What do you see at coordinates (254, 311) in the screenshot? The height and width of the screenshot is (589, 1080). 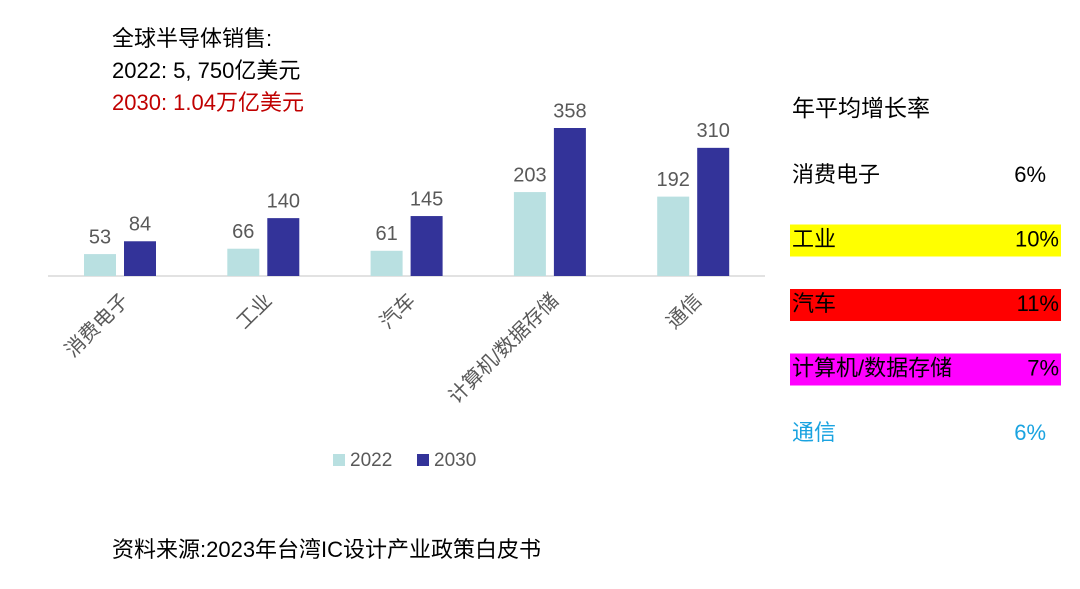 I see `x-tick-label: 工业` at bounding box center [254, 311].